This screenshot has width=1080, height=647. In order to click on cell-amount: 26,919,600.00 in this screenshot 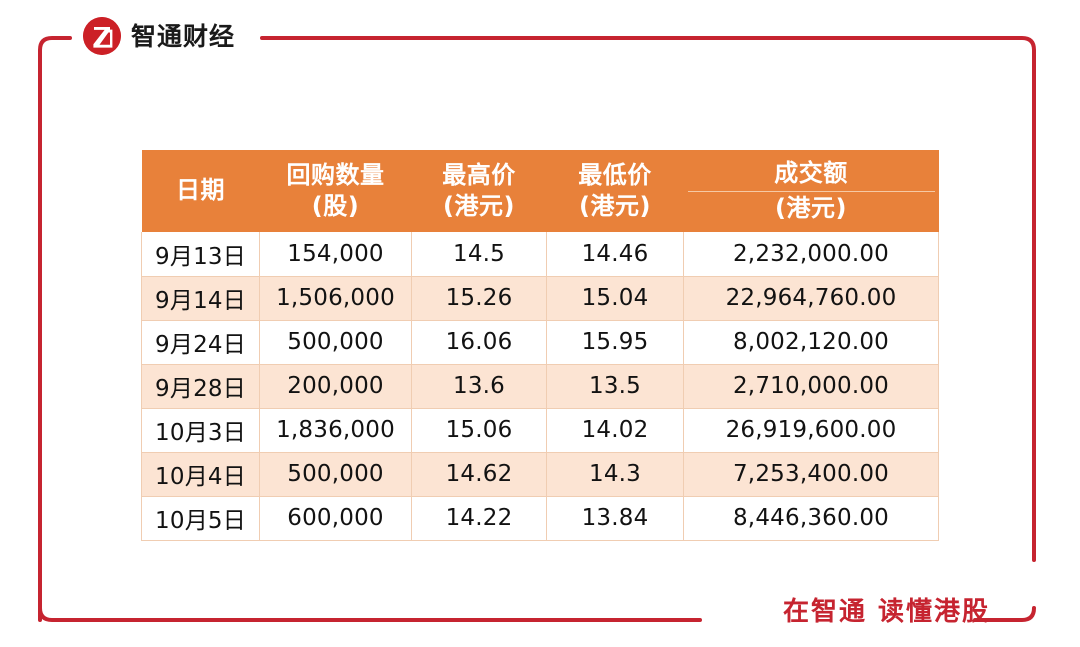, I will do `click(811, 431)`.